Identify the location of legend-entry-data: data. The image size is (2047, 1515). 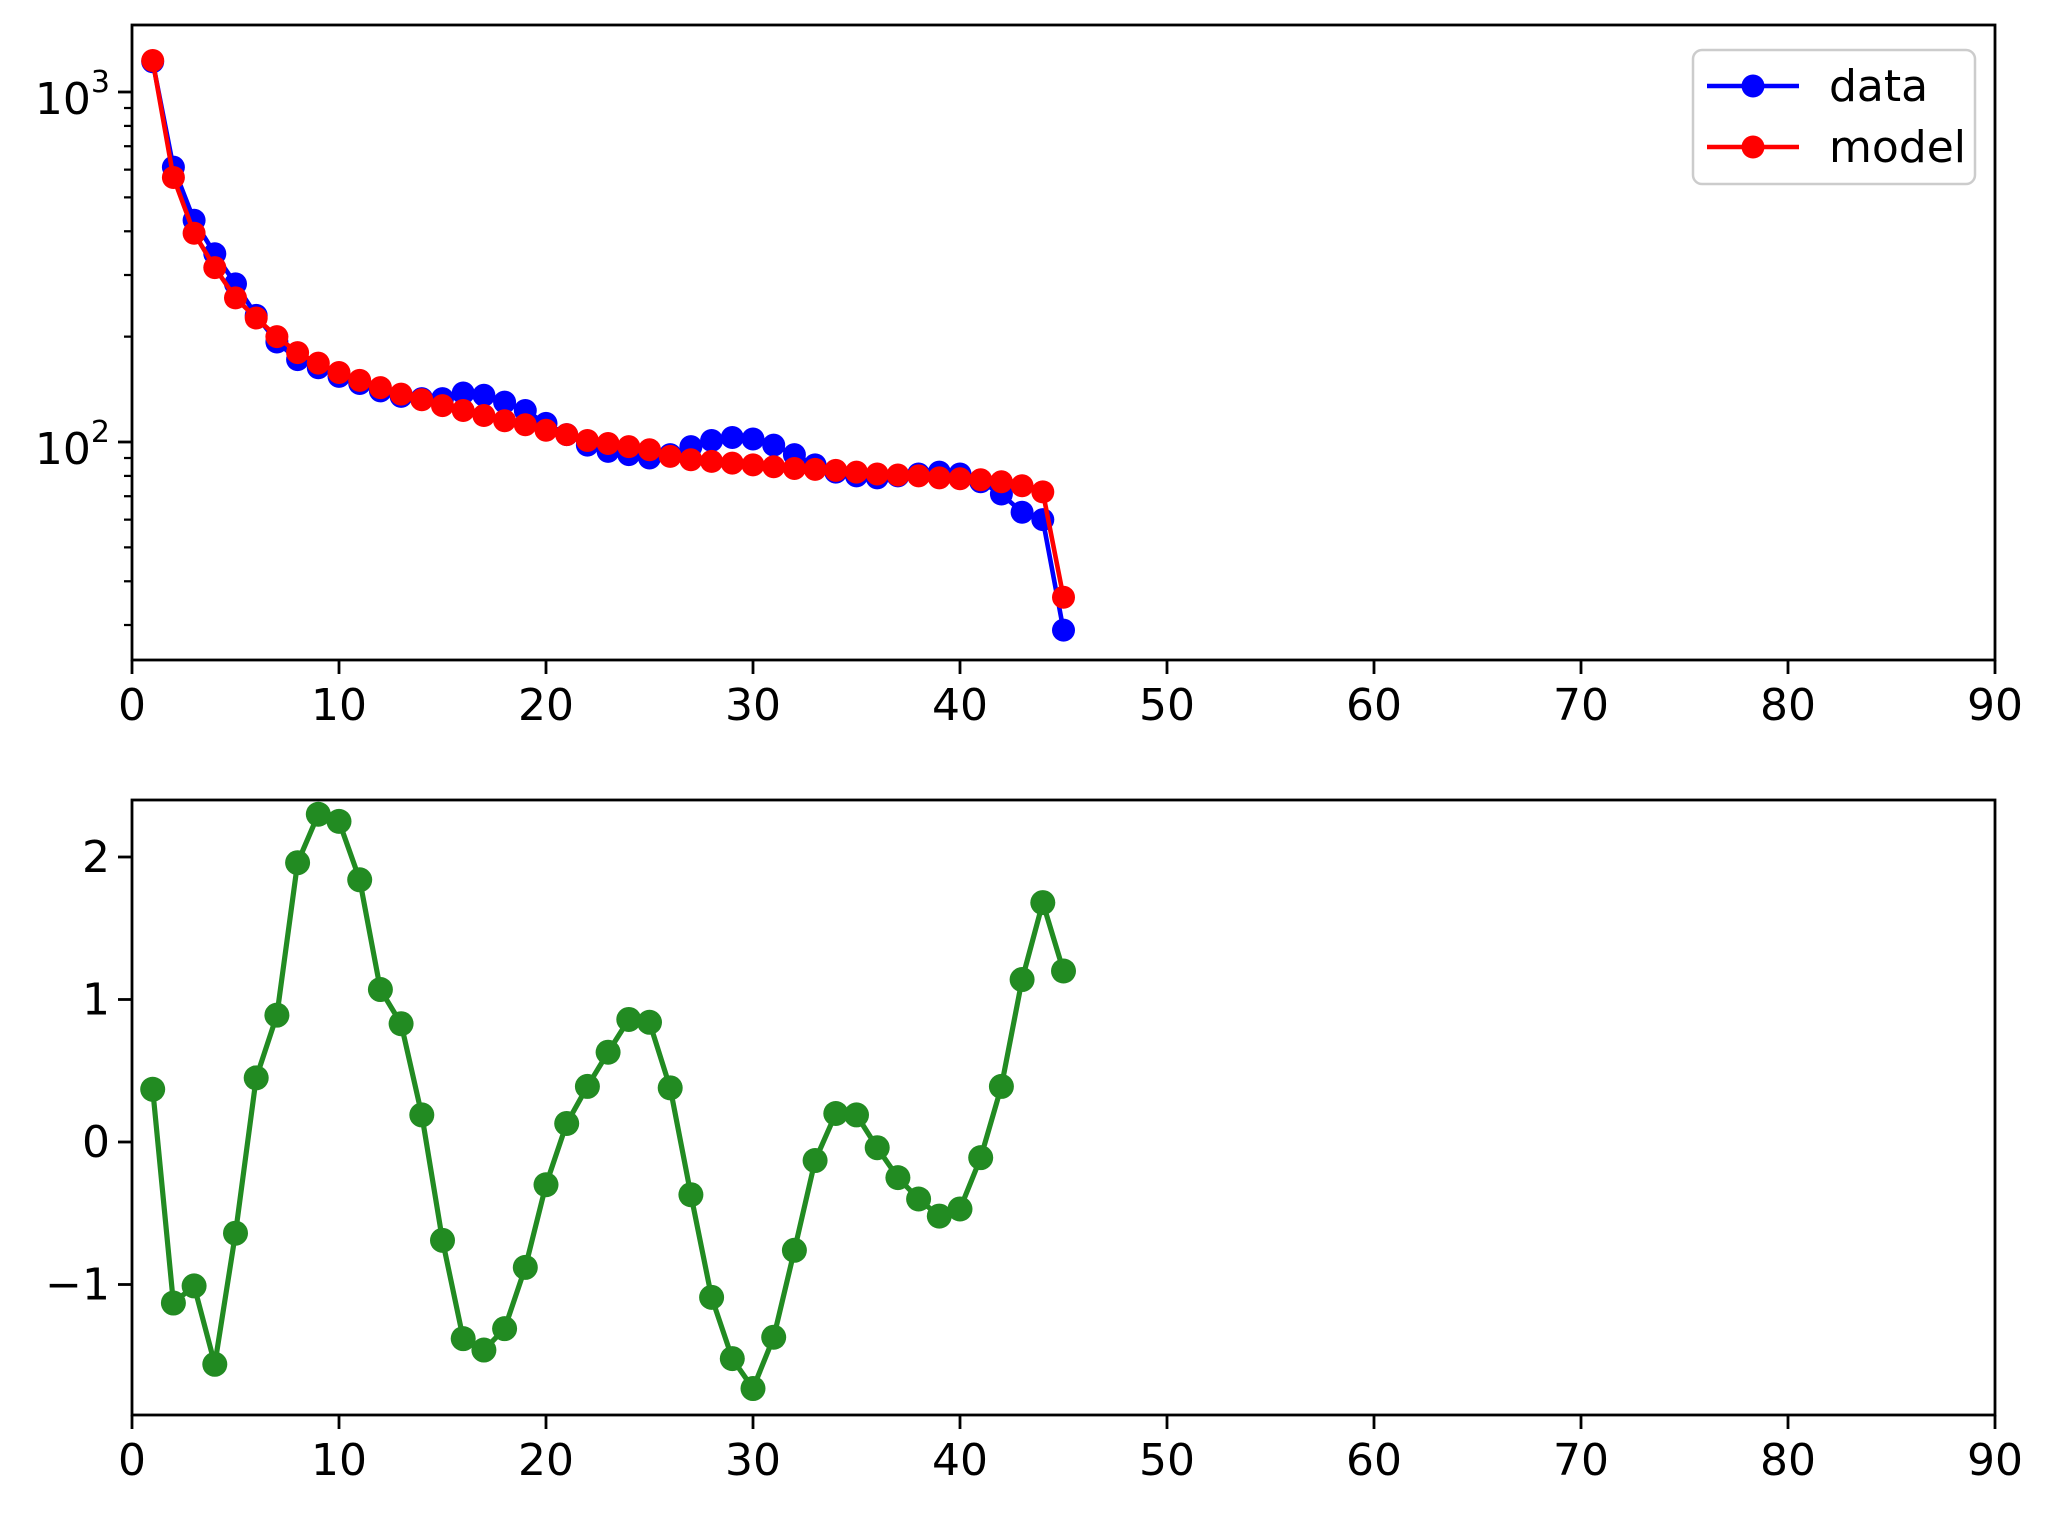
(1817, 86).